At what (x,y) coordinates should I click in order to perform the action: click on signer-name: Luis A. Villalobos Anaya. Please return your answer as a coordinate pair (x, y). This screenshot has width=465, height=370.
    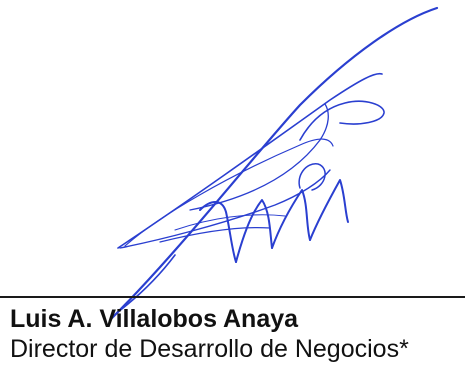
    Looking at the image, I should click on (154, 319).